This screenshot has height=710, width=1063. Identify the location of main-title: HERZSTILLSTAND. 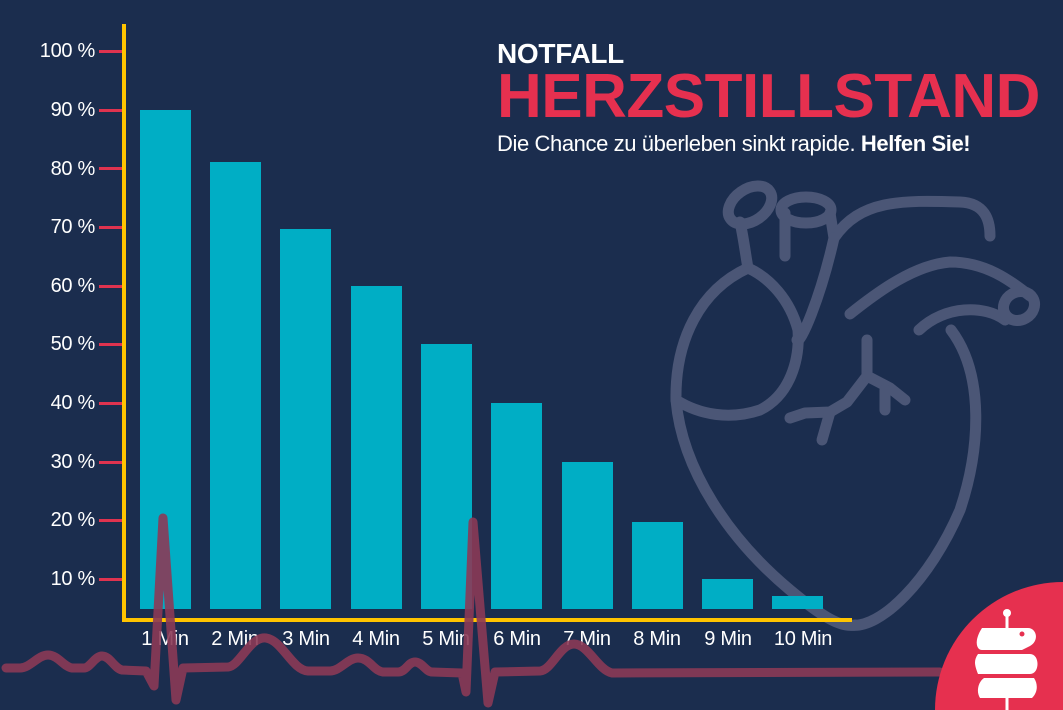
(768, 96).